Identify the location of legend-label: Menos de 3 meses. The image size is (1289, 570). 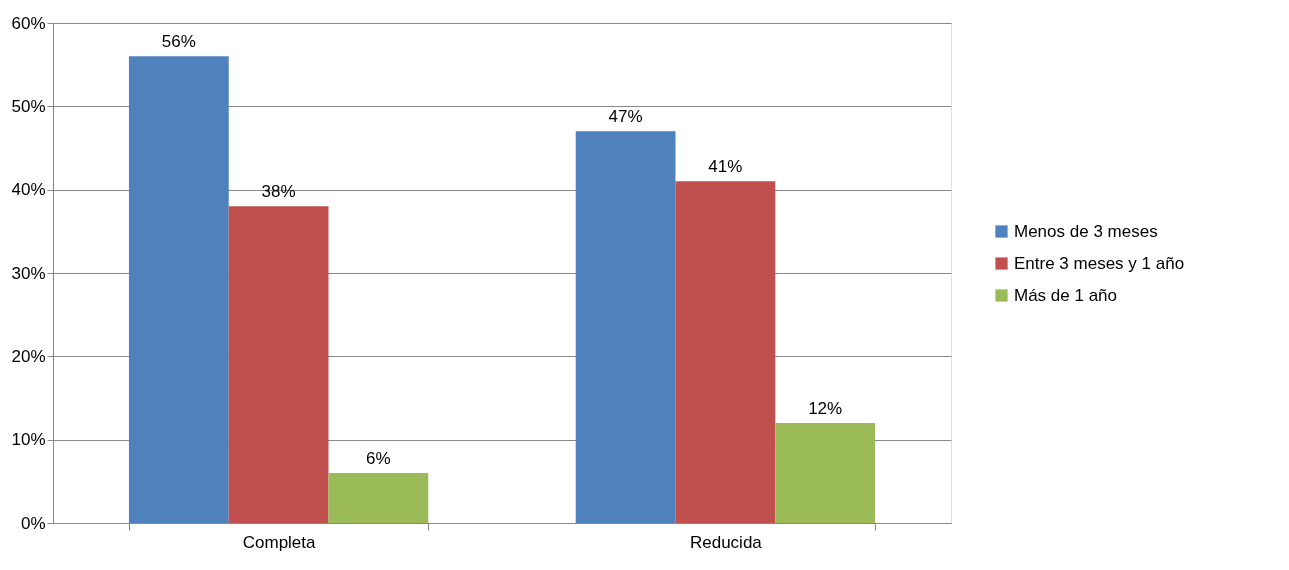
(1086, 231).